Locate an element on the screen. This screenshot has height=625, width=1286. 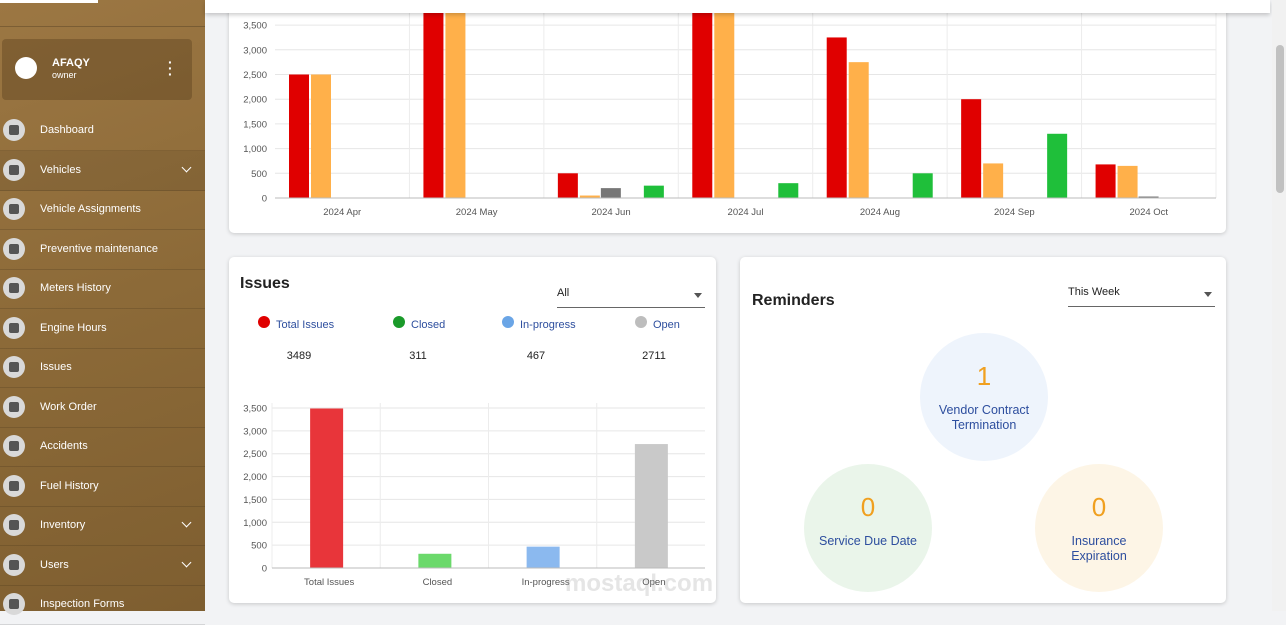
menu-item: Work Order is located at coordinates (102, 408).